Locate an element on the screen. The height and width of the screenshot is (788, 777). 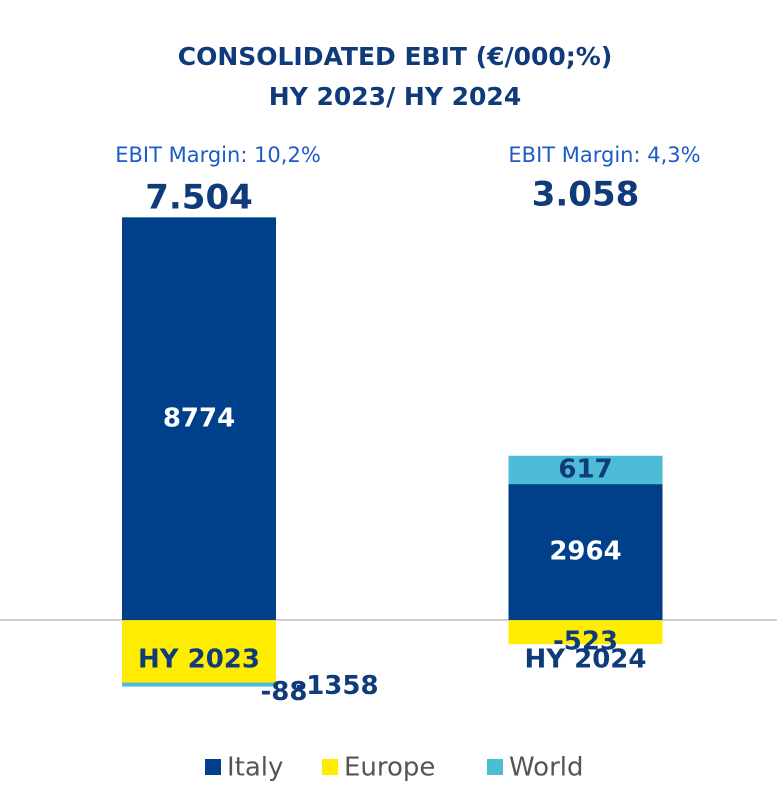
annotation: EBIT Margin: 10,2% is located at coordinates (218, 155).